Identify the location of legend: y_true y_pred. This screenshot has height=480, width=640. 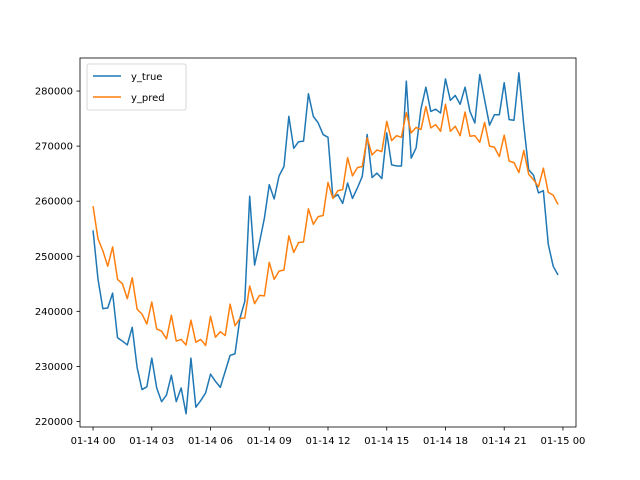
(136, 87).